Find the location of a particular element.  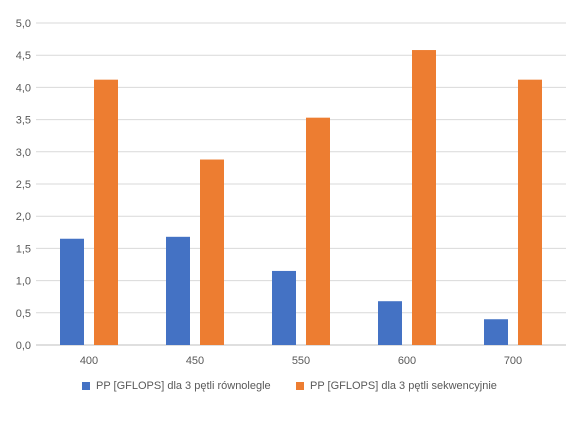

x-tick-label: 600 is located at coordinates (407, 361).